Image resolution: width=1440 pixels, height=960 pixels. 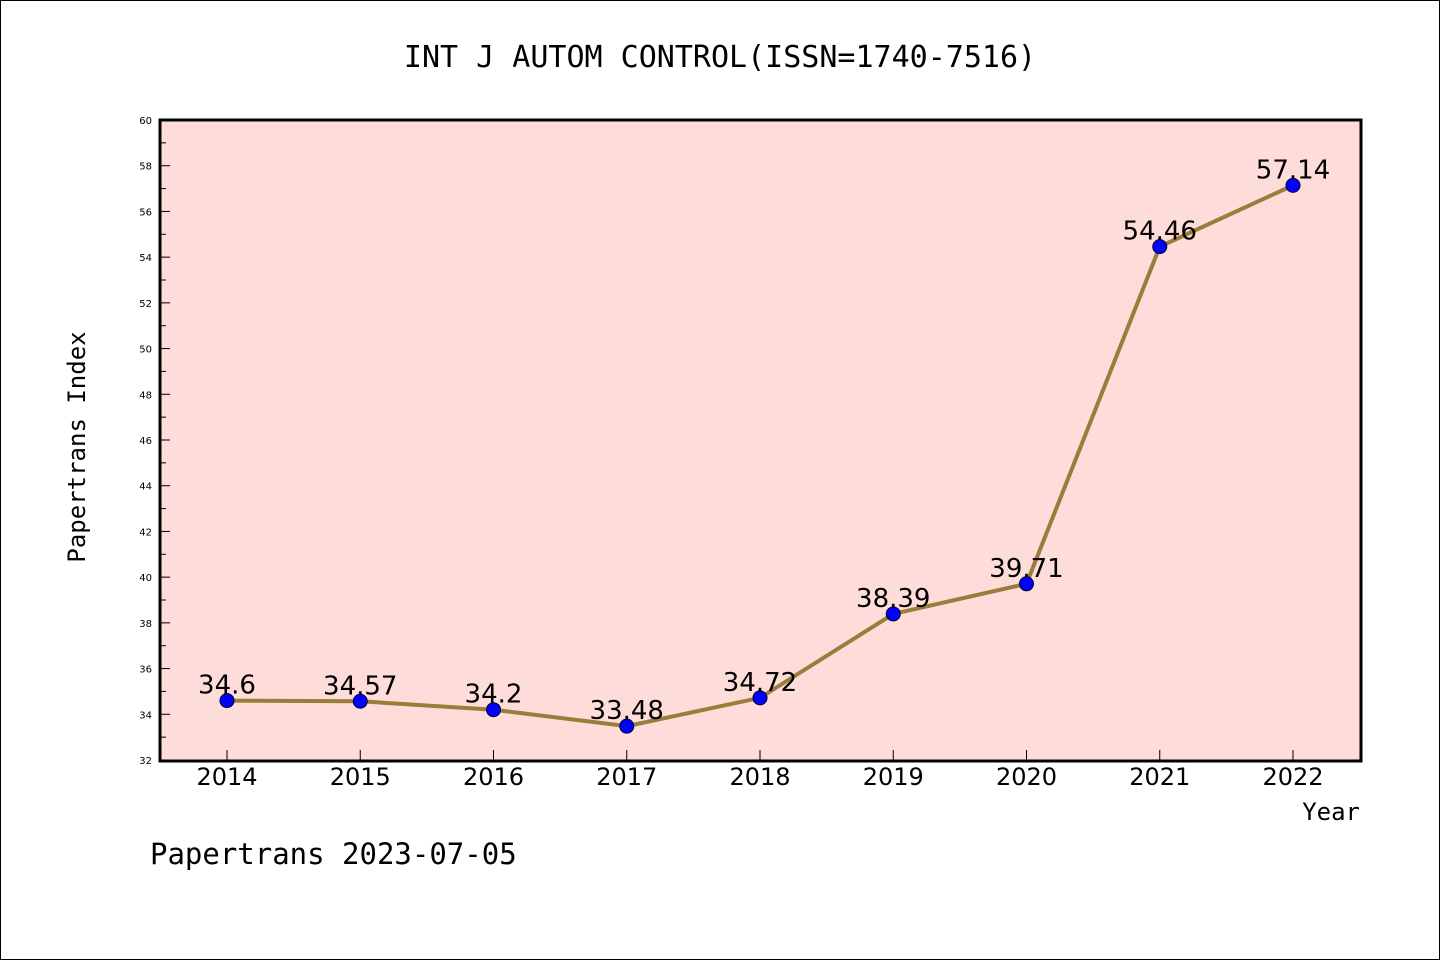 I want to click on data-label: 34.2, so click(x=494, y=695).